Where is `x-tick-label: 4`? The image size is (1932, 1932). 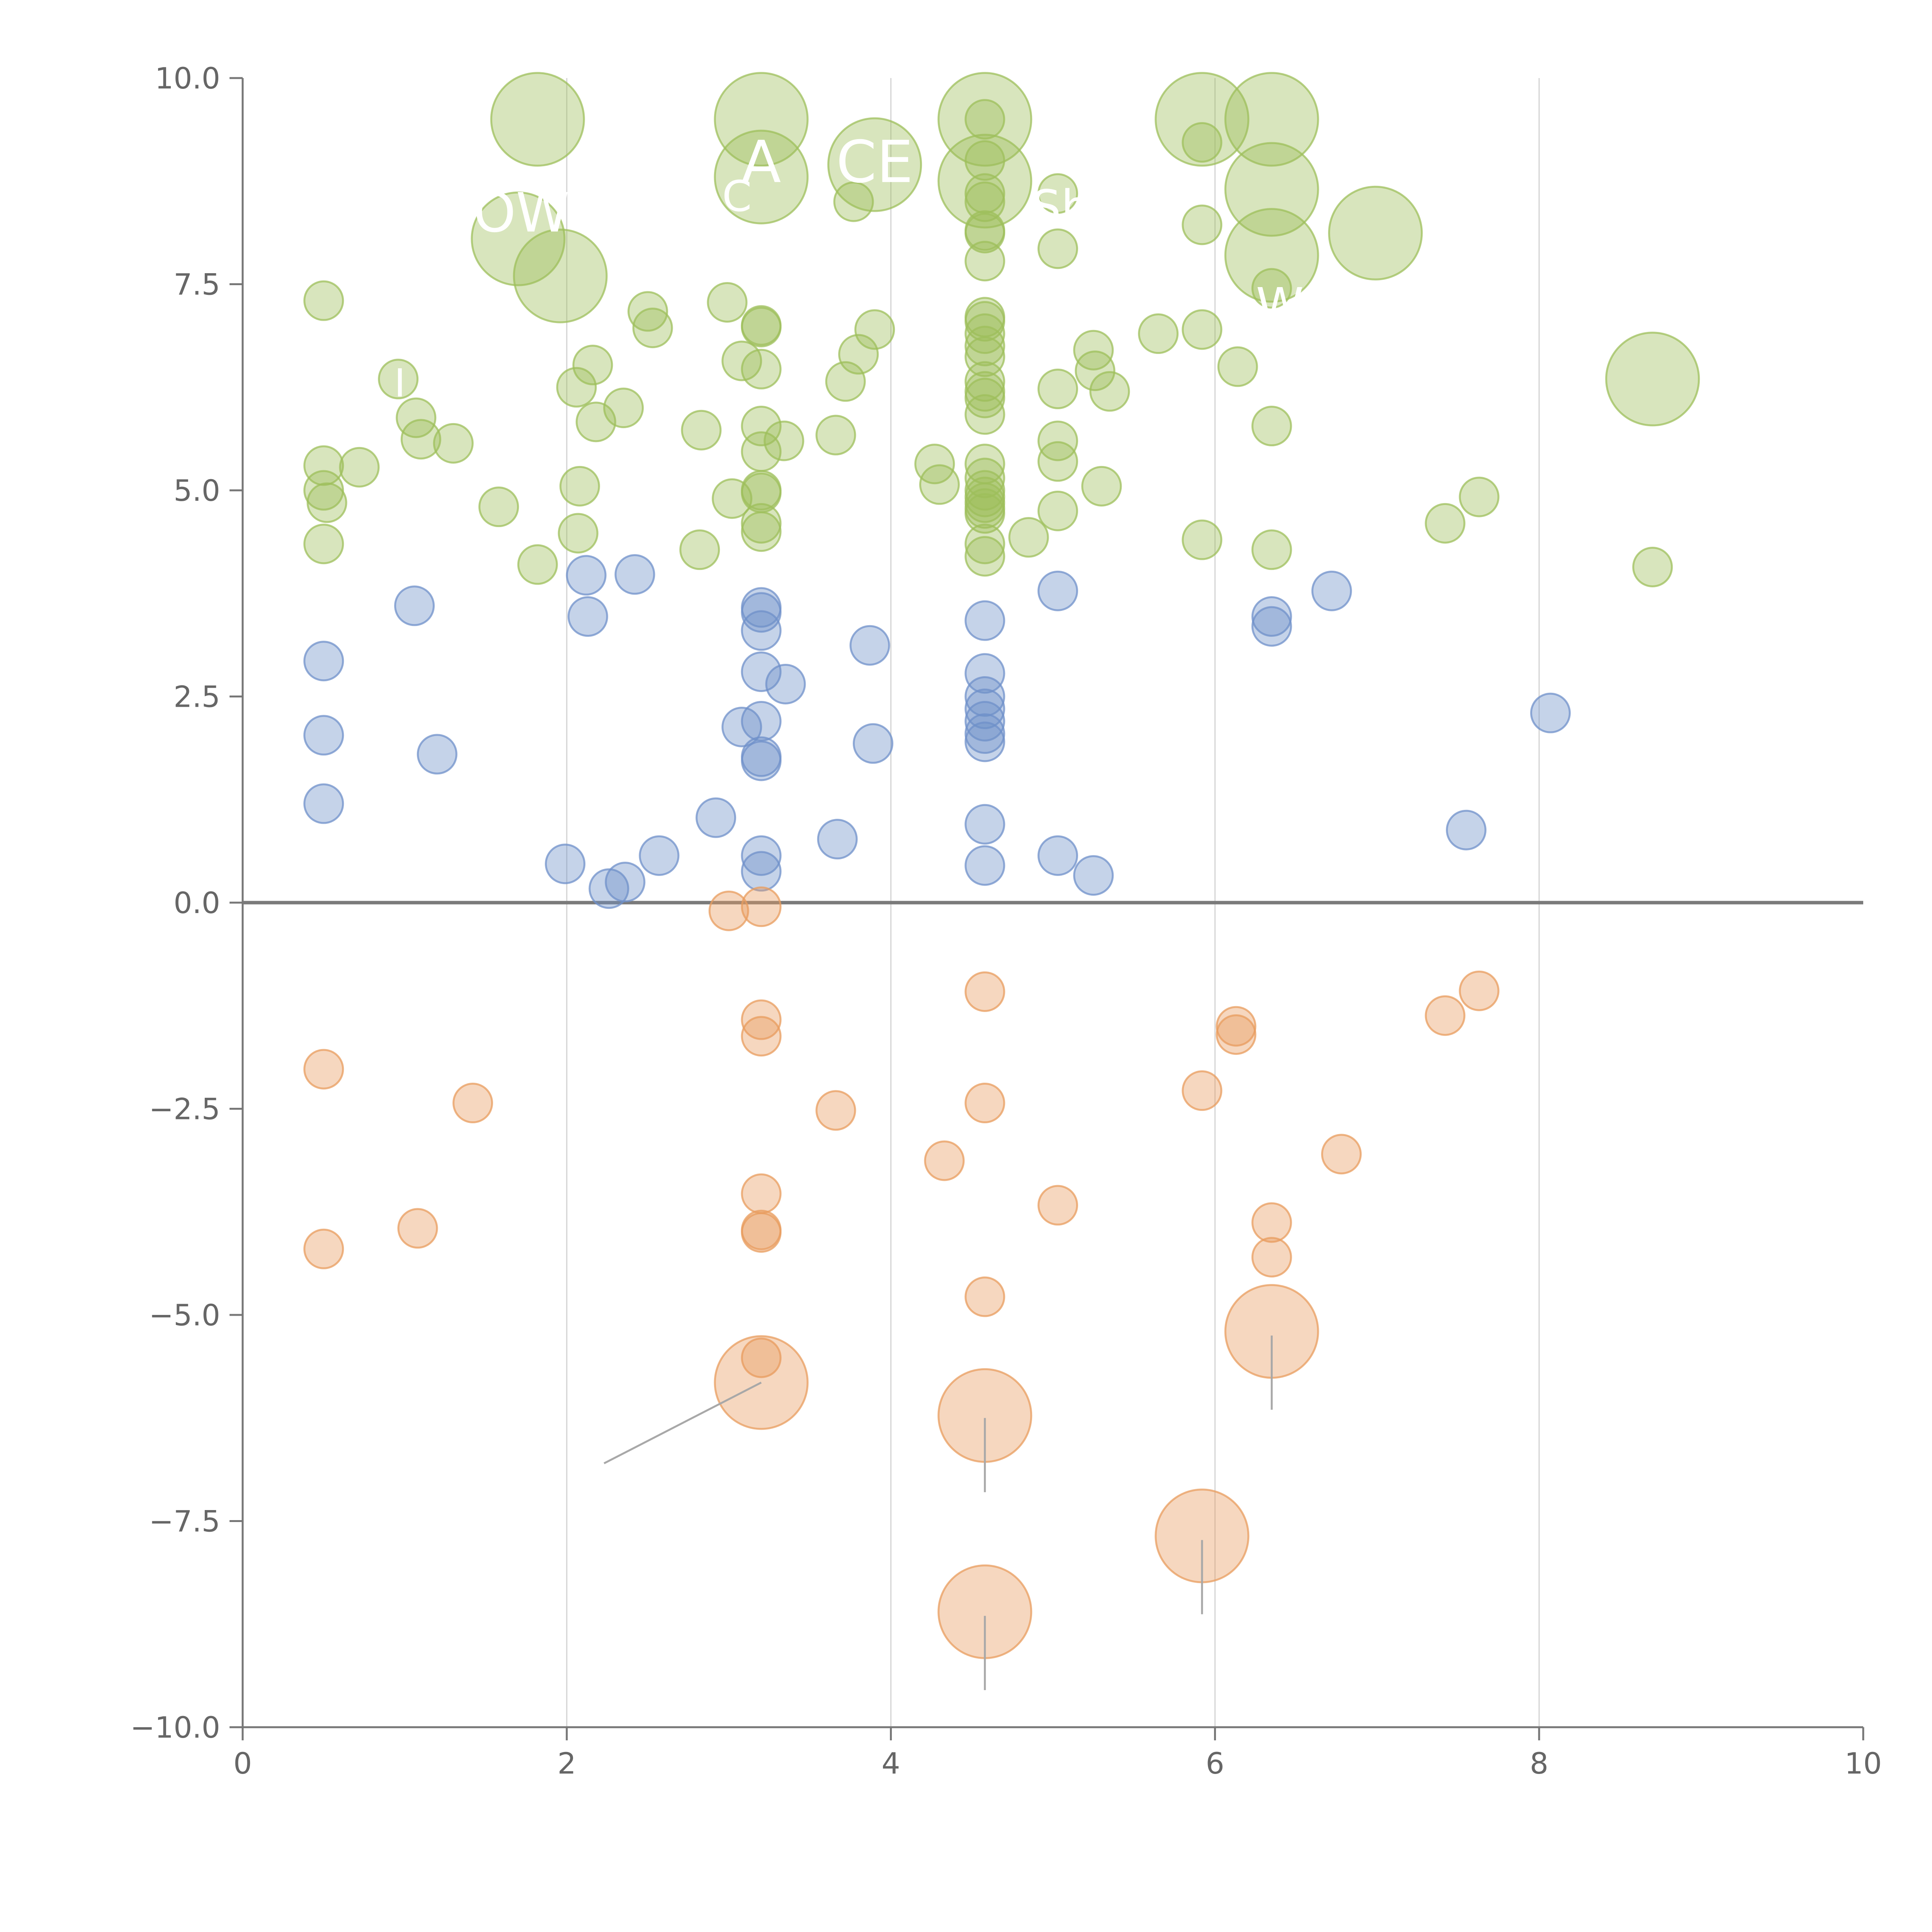 x-tick-label: 4 is located at coordinates (891, 1764).